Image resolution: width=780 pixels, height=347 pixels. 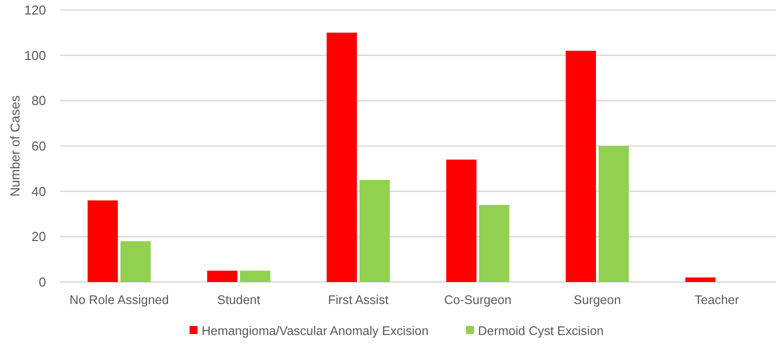 I want to click on y-tick-label: 40, so click(x=39, y=191).